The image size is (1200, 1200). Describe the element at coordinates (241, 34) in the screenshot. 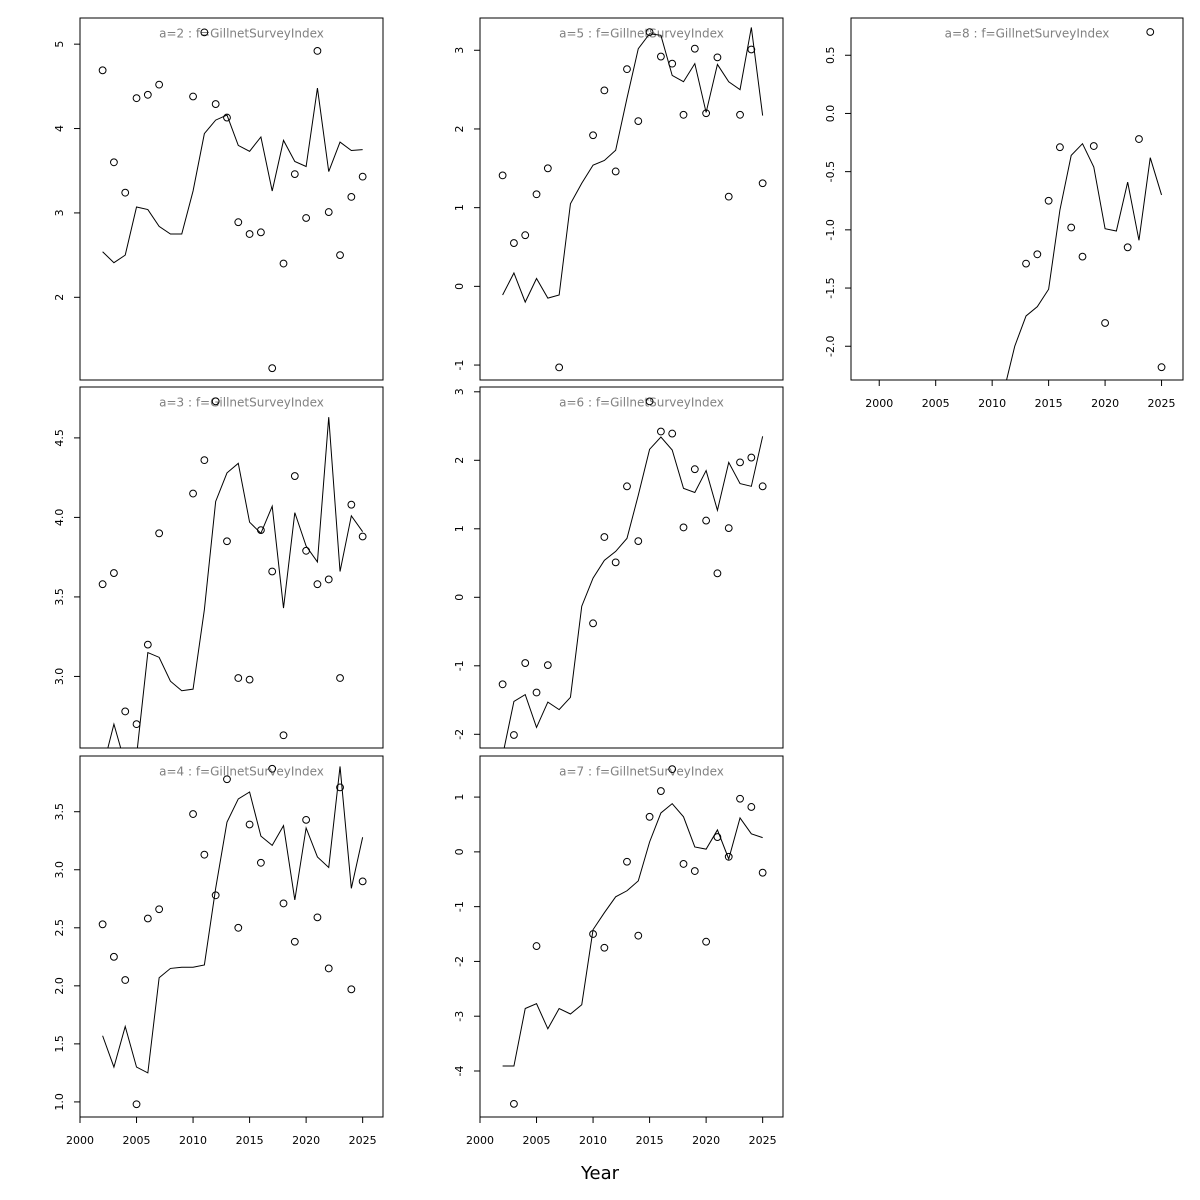

I see `panel-title: a=2 : f=GillnetSurveyIndex` at that location.